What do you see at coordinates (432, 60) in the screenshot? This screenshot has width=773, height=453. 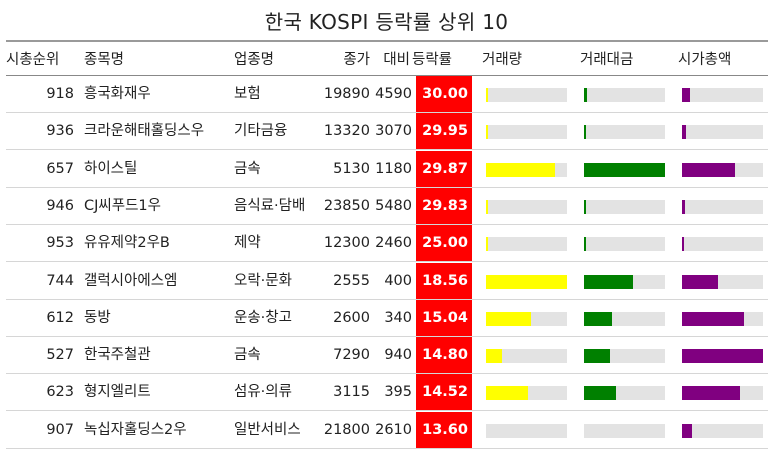 I see `header-change: 등락률` at bounding box center [432, 60].